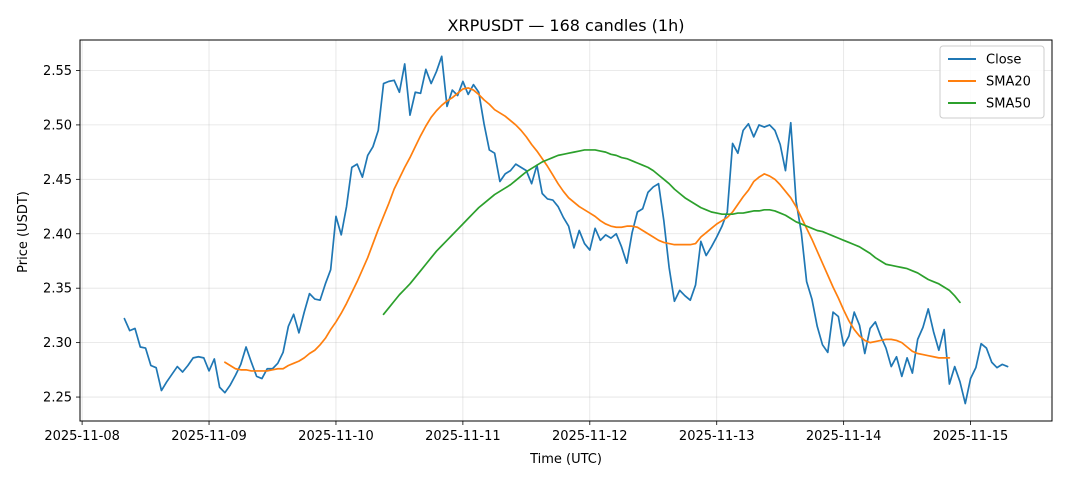  I want to click on y-axis-title: Price (USDT), so click(23, 232).